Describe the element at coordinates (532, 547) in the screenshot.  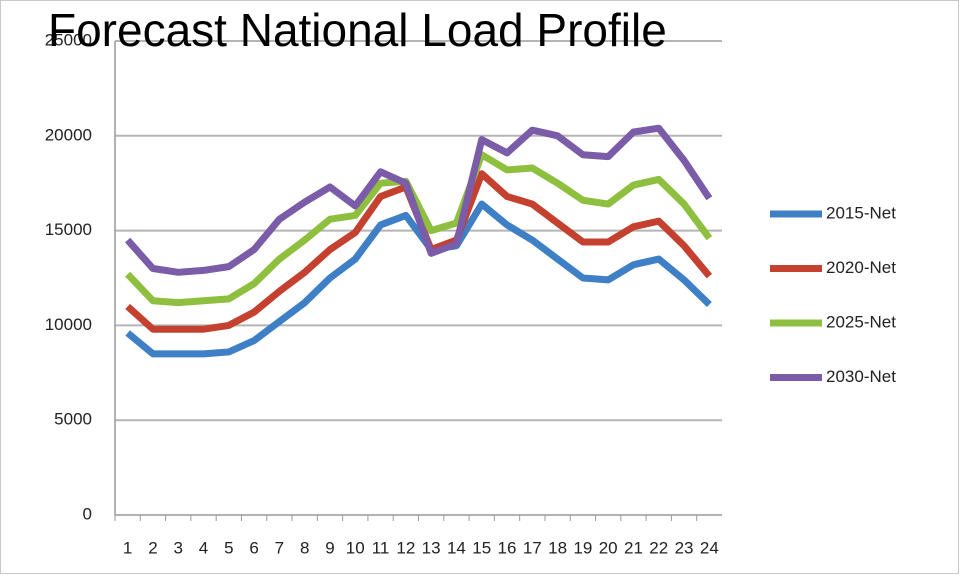
I see `x-tick-label: 17` at that location.